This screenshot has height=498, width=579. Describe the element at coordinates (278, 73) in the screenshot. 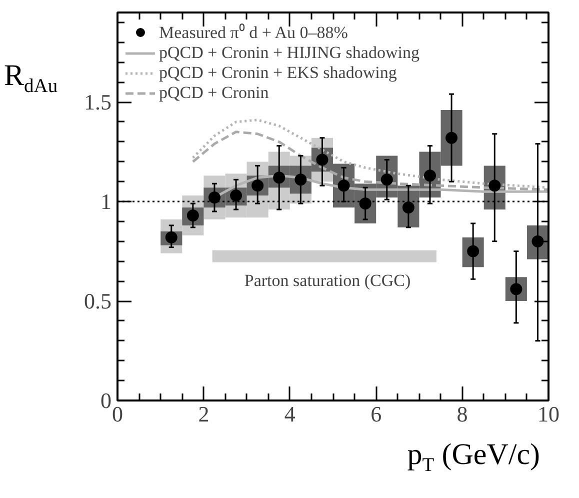

I see `legend-label: pQCD + Cronin + EKS shadowing` at that location.